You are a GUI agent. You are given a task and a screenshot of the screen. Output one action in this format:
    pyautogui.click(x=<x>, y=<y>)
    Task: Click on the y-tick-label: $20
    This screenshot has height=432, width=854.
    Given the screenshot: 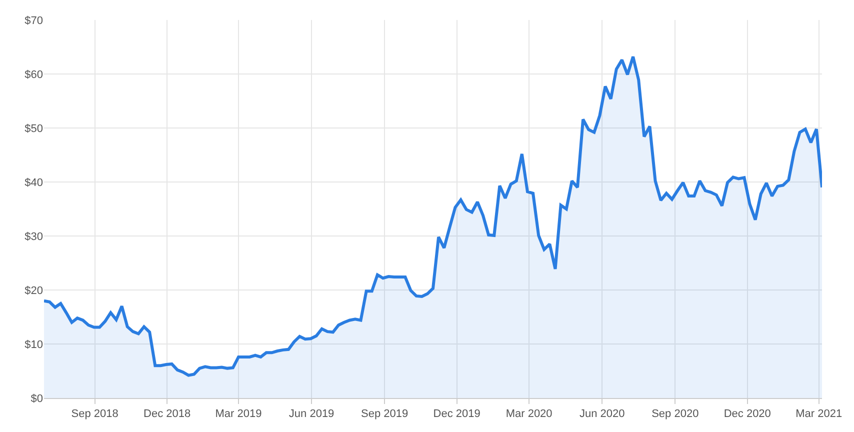 What is the action you would take?
    pyautogui.click(x=33, y=290)
    